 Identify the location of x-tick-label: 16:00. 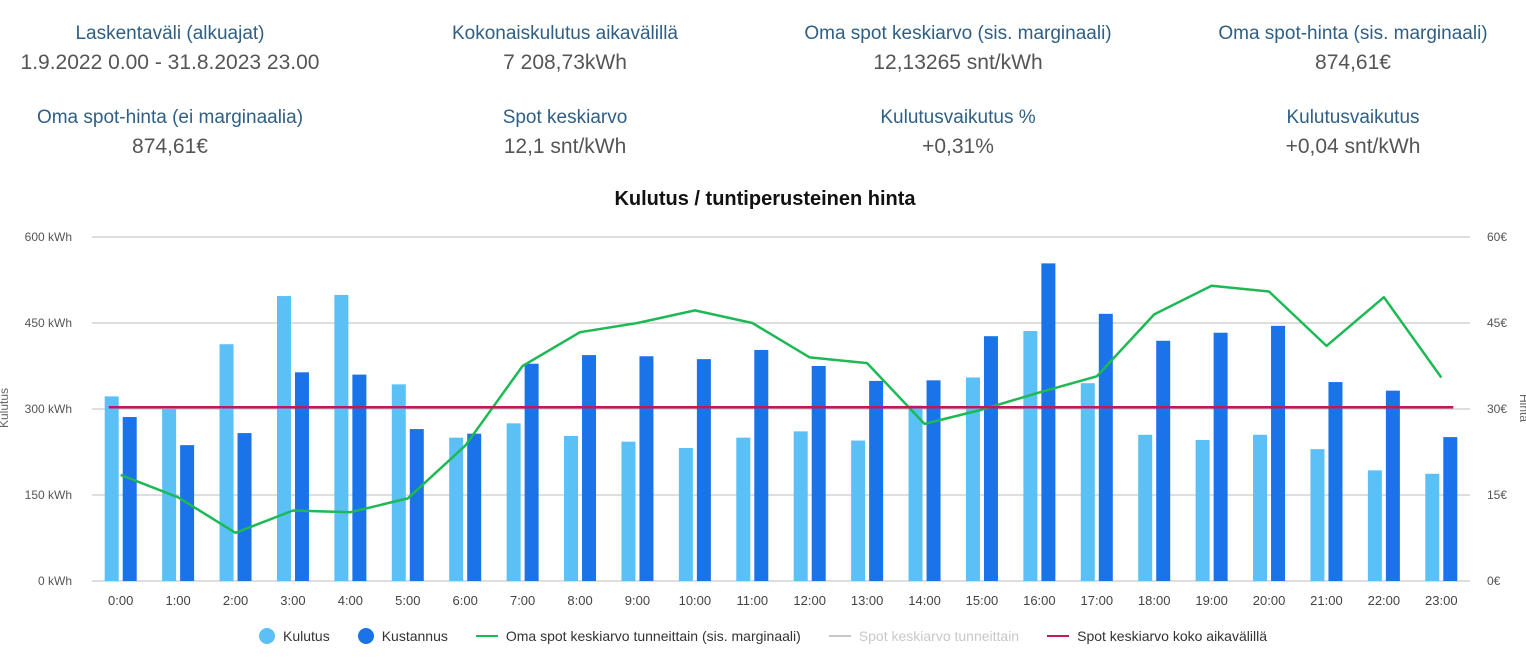
(1039, 600).